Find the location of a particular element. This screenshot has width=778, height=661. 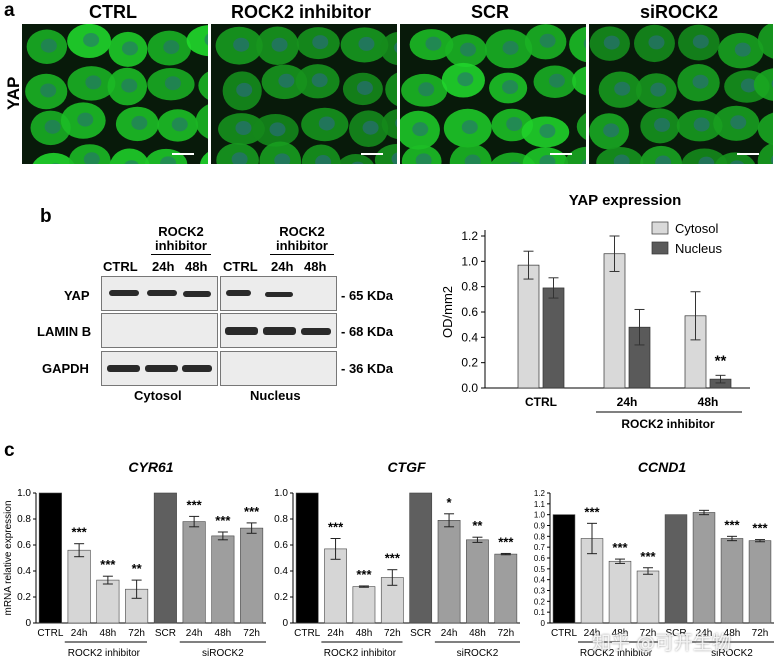

x-tick-label: 24h is located at coordinates (79, 633).